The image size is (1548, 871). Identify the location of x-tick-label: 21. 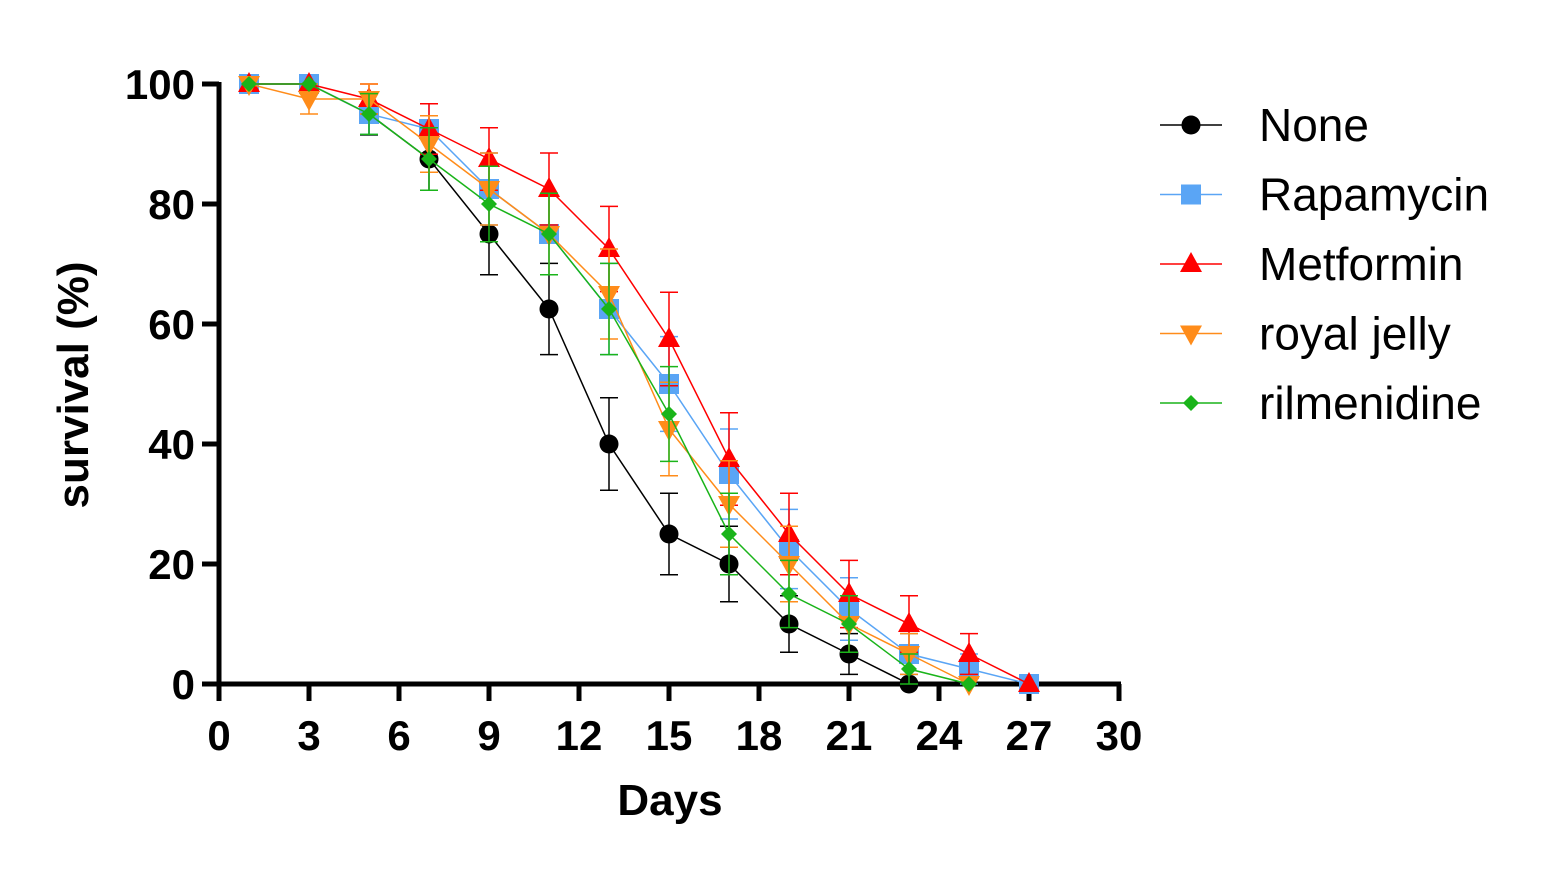
(849, 735).